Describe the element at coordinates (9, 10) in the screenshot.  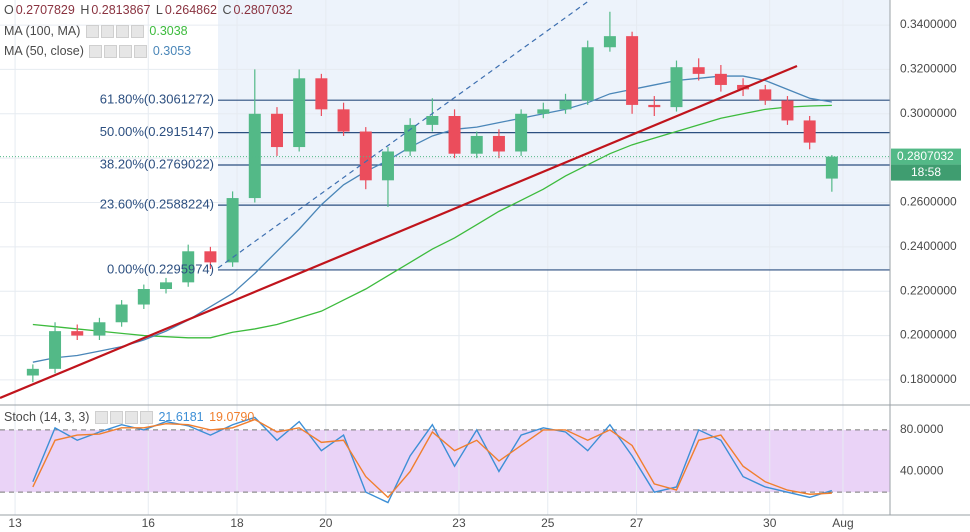
I see `ohlc-label: O` at that location.